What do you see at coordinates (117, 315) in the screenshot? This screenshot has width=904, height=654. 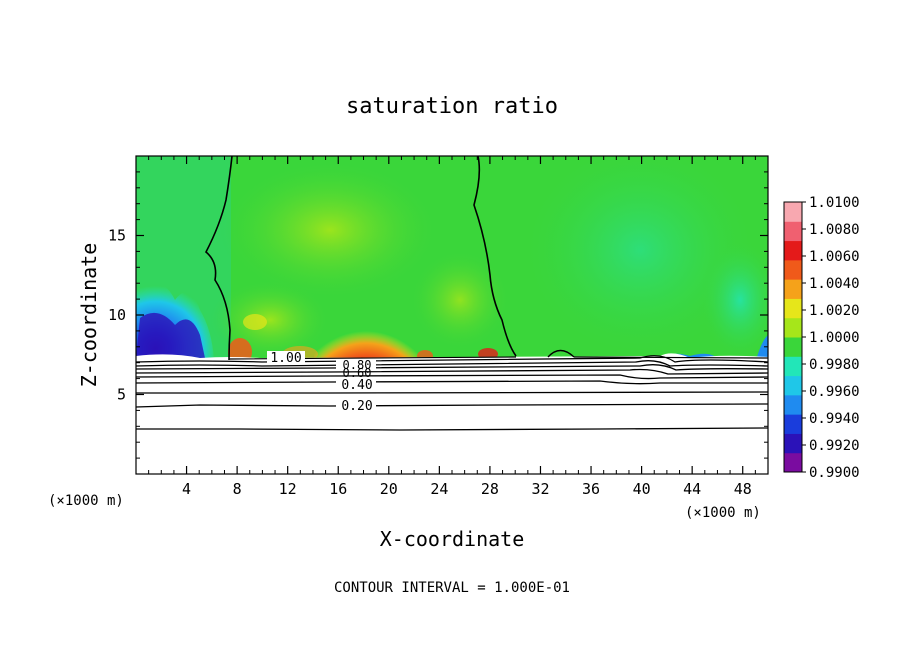 I see `y-tick-label: 10` at bounding box center [117, 315].